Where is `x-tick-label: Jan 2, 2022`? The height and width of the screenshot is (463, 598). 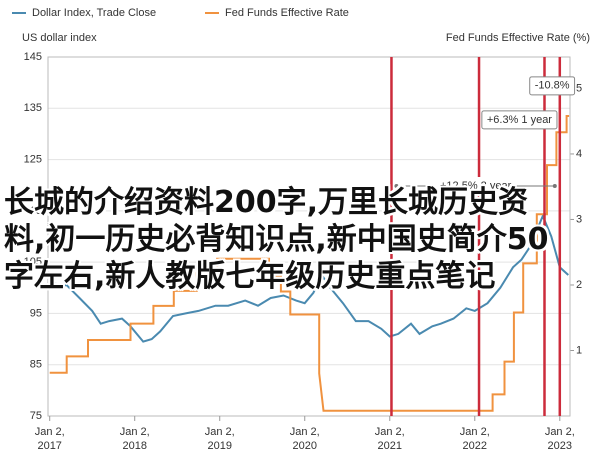 x-tick-label: Jan 2, 2022 is located at coordinates (475, 439).